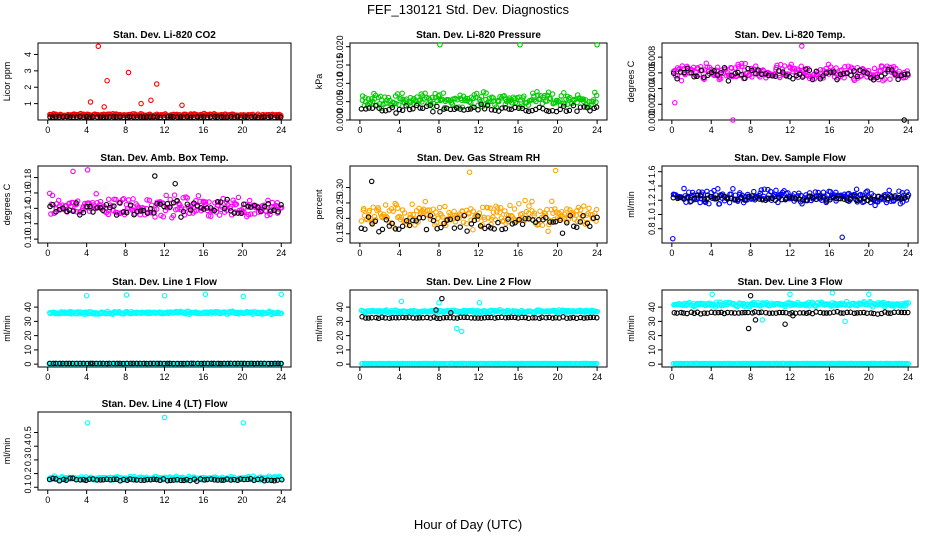 The width and height of the screenshot is (936, 540). Describe the element at coordinates (340, 188) in the screenshot. I see `y-tick-label: 0.30` at that location.